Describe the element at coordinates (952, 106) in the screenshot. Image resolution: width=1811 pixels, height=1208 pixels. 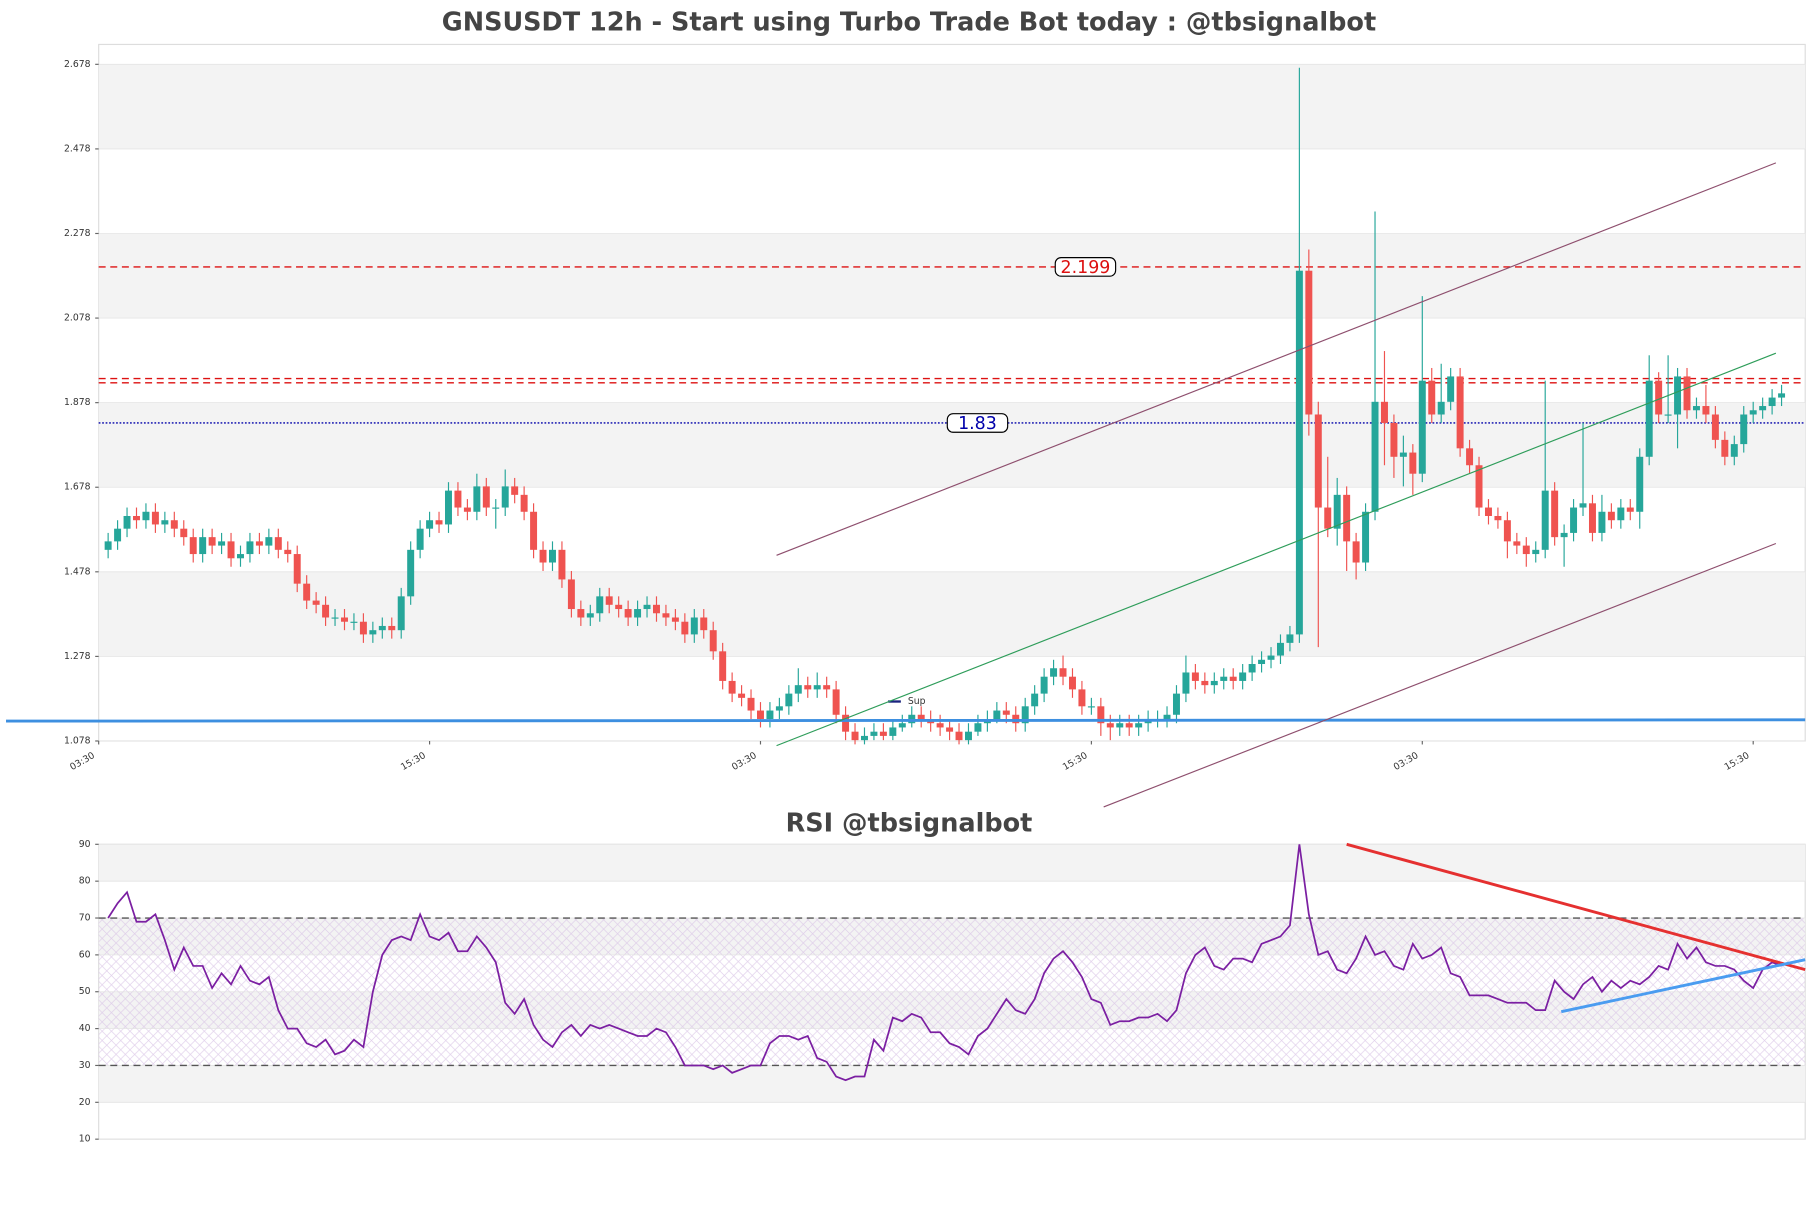
I see `grid-band` at that location.